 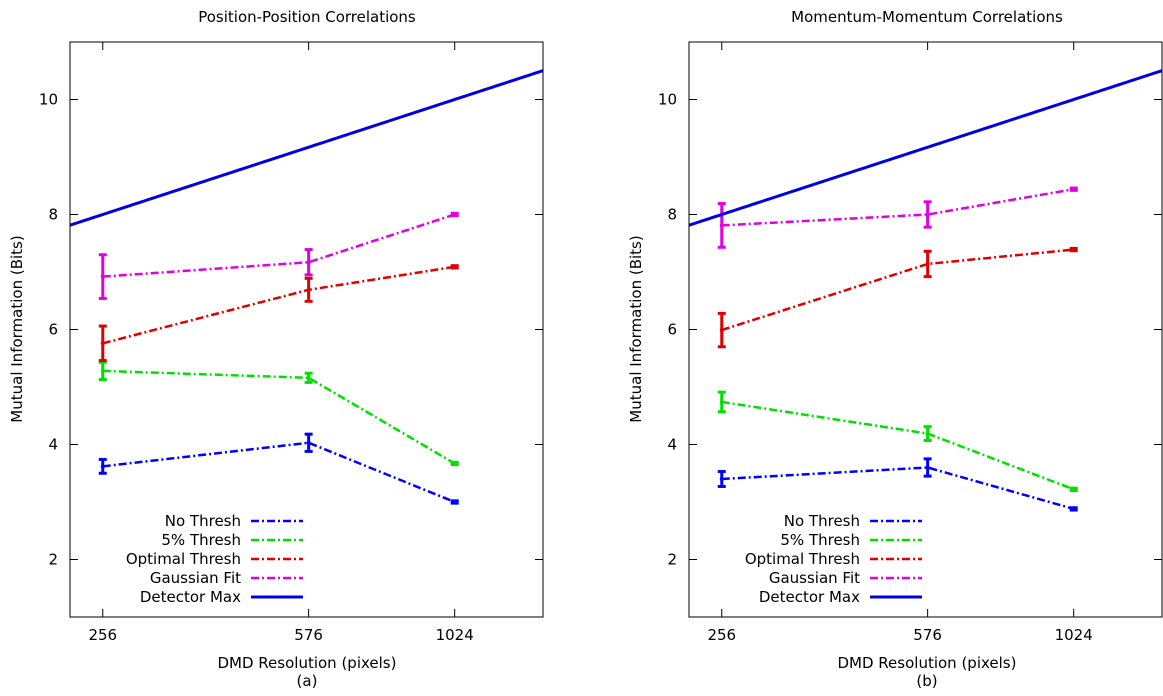 What do you see at coordinates (927, 17) in the screenshot?
I see `chart-title: Momentum-Momentum Correlations` at bounding box center [927, 17].